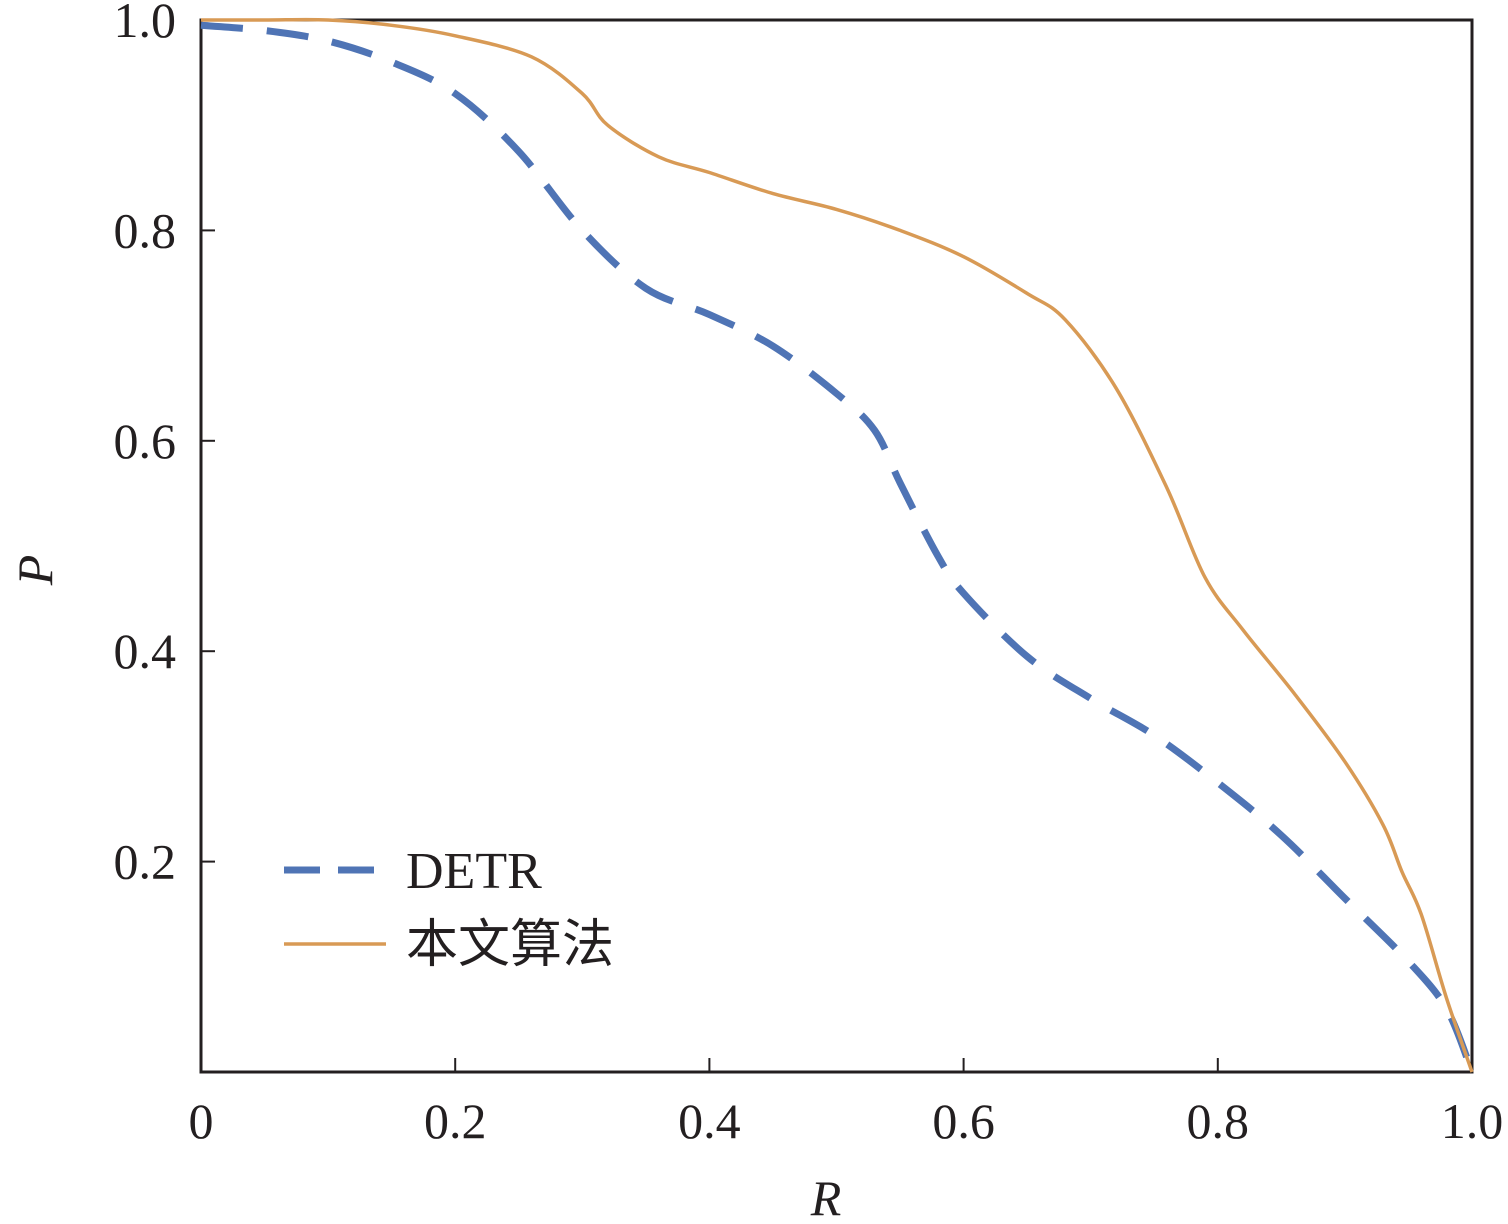 Image resolution: width=1508 pixels, height=1224 pixels. I want to click on x-tick-label: 1.0, so click(1472, 1121).